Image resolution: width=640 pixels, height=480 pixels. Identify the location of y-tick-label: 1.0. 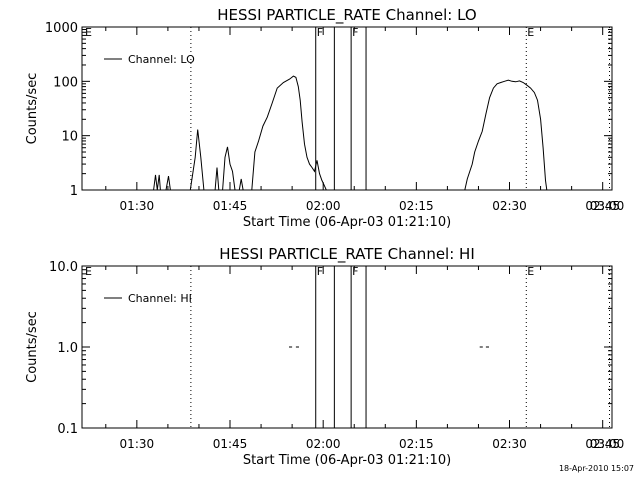
(67, 348).